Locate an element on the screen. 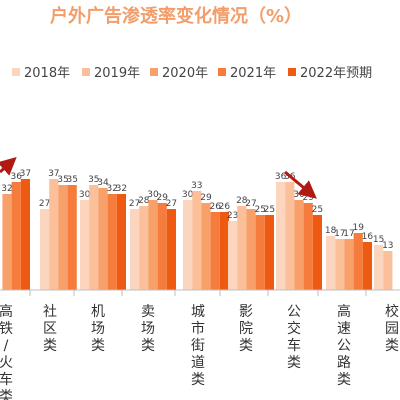 The height and width of the screenshot is (400, 400). data-label-0-4: 37 is located at coordinates (25, 174).